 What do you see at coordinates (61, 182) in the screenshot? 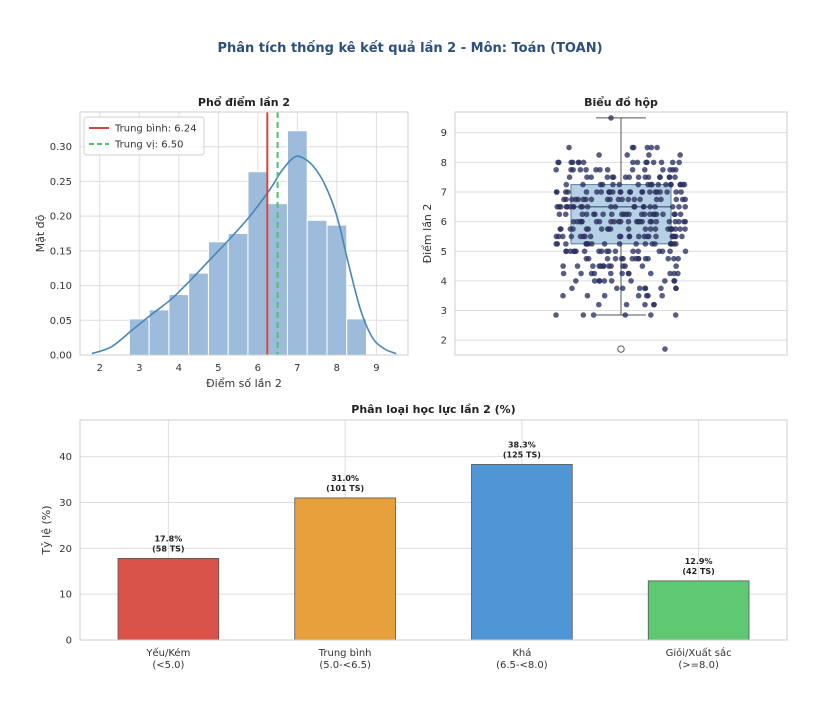
I see `histogram-y-tick-label: 0.25` at bounding box center [61, 182].